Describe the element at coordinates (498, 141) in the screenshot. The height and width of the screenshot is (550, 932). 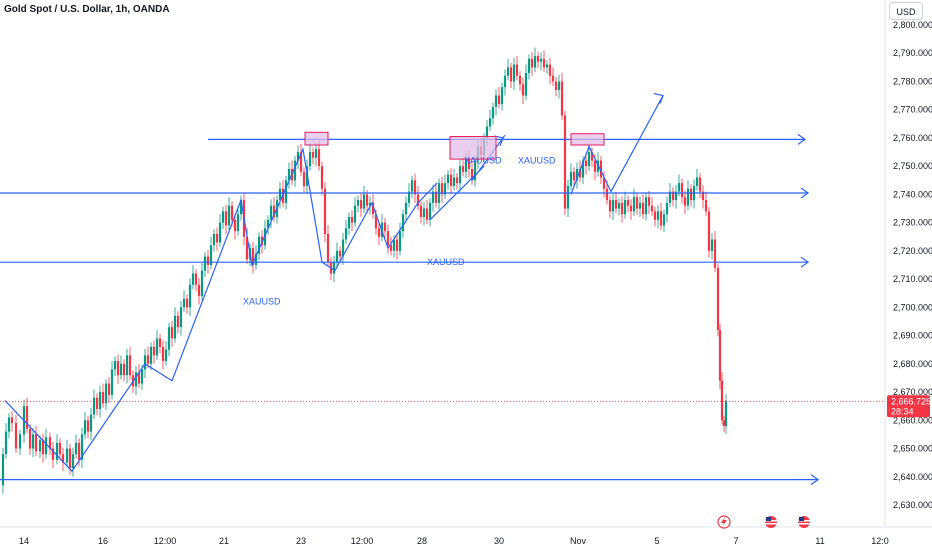
I see `path-arrowhead` at that location.